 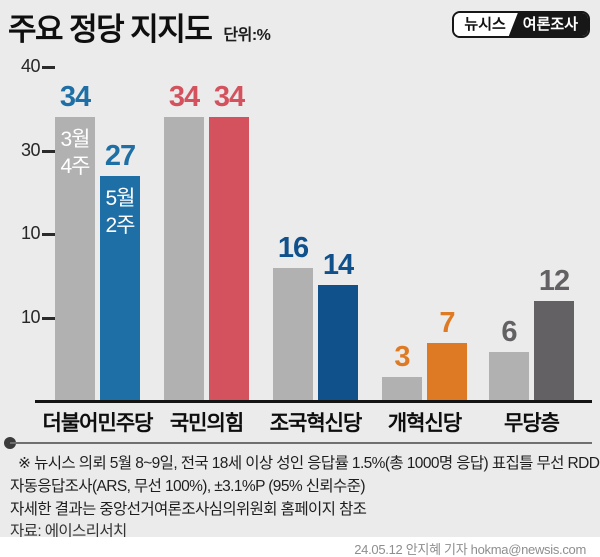 What do you see at coordinates (184, 97) in the screenshot?
I see `bar-value-series1-1: 34` at bounding box center [184, 97].